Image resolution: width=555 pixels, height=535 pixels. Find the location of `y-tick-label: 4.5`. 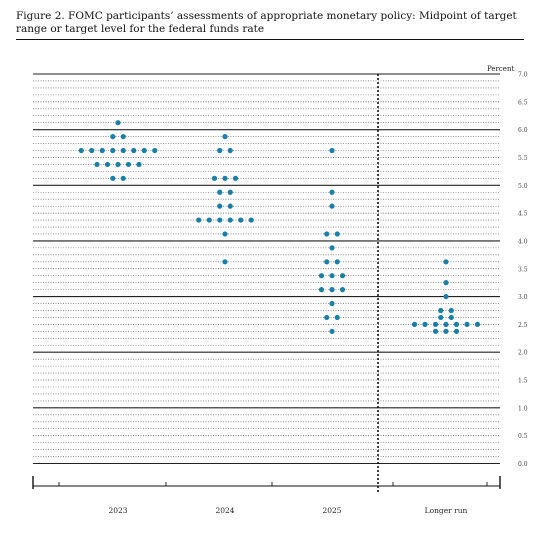

y-tick-label: 4.5 is located at coordinates (523, 214).